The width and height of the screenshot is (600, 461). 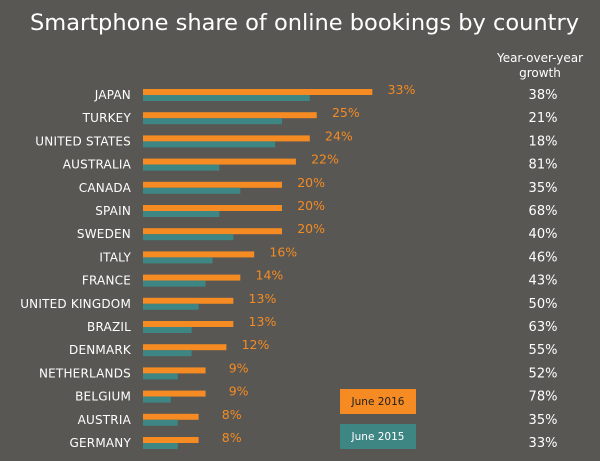 I want to click on legend-swatch-june-2015, so click(x=378, y=436).